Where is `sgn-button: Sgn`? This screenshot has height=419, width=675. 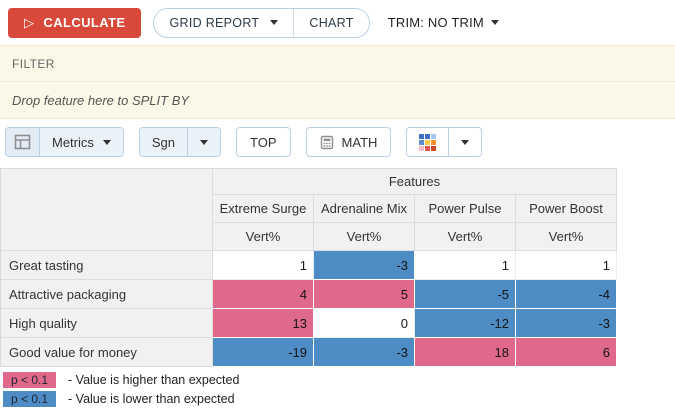 sgn-button: Sgn is located at coordinates (163, 142).